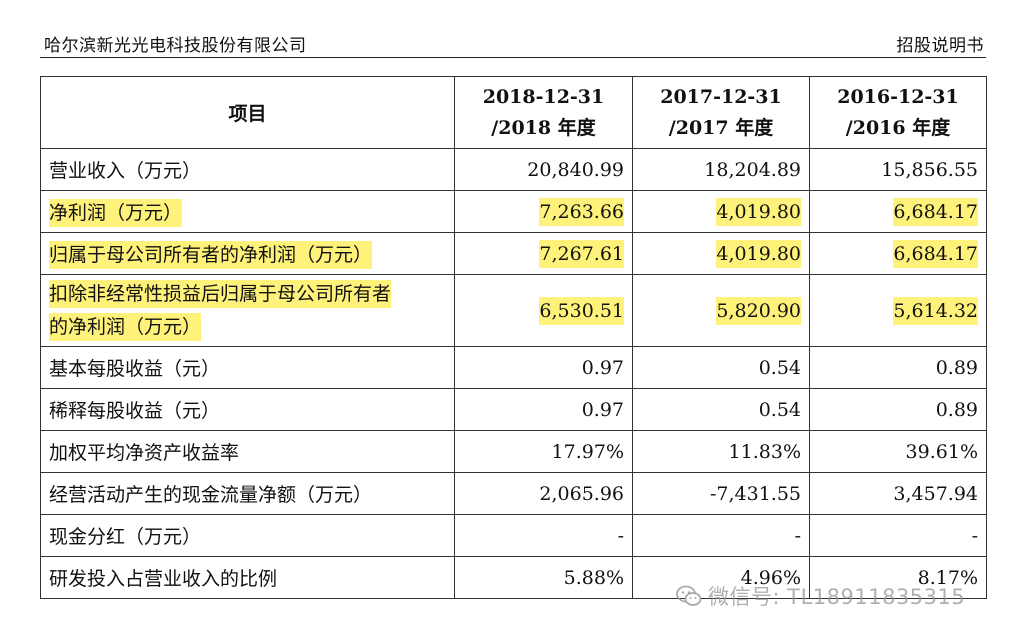 The height and width of the screenshot is (639, 1018). I want to click on value-2018: 5.88%, so click(543, 577).